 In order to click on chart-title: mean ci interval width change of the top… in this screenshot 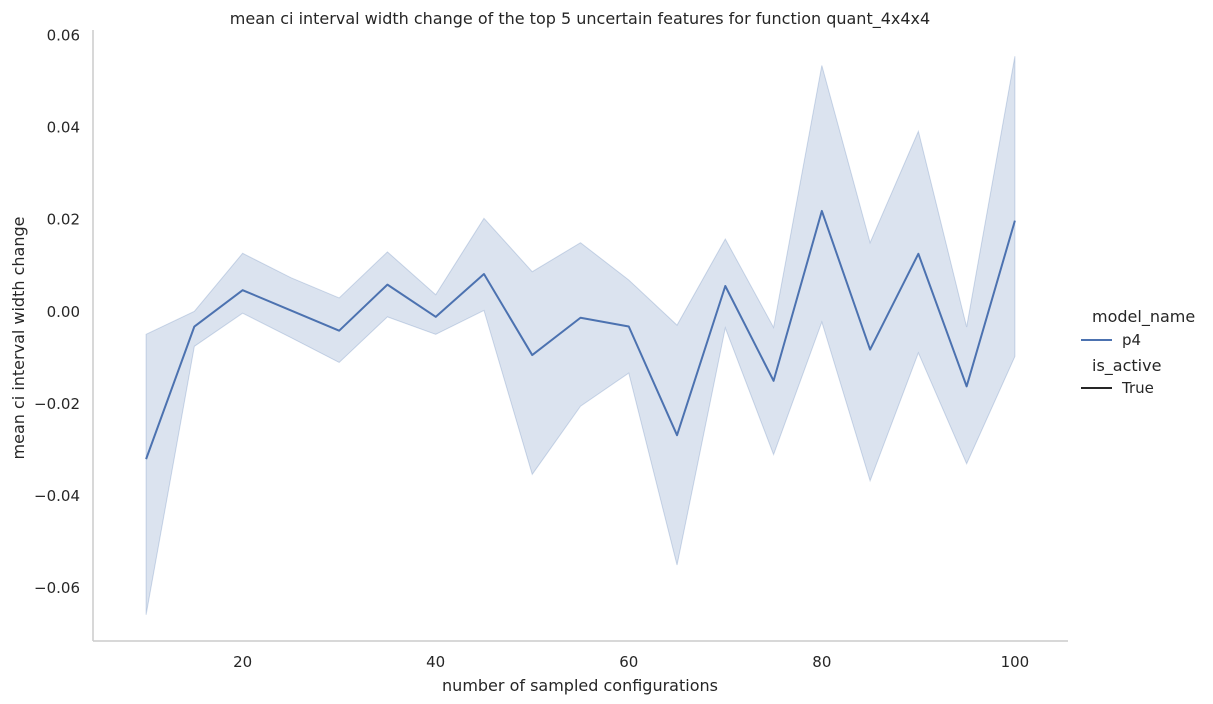, I will do `click(580, 19)`.